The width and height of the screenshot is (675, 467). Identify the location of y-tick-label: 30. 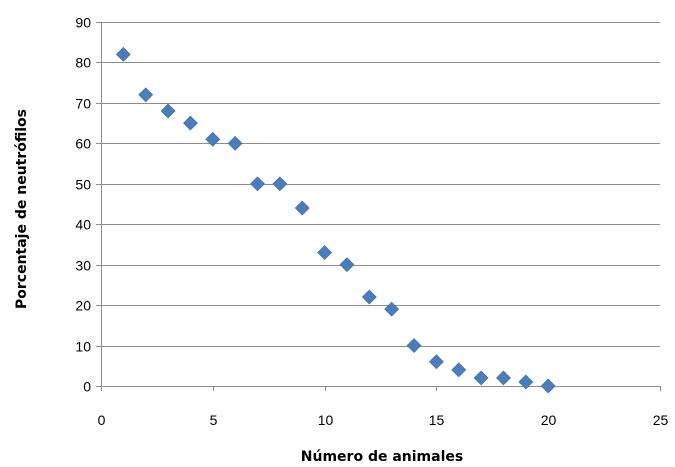
(83, 266).